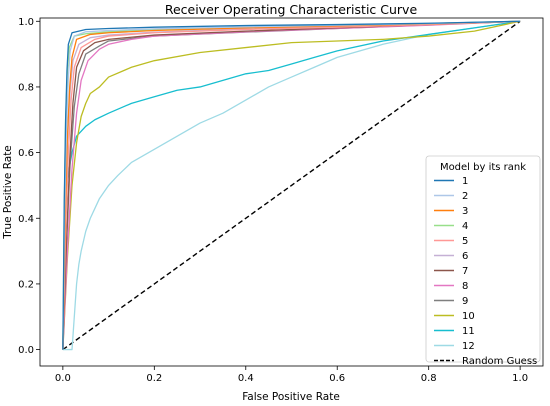  What do you see at coordinates (465, 226) in the screenshot?
I see `legend-label-4: 4` at bounding box center [465, 226].